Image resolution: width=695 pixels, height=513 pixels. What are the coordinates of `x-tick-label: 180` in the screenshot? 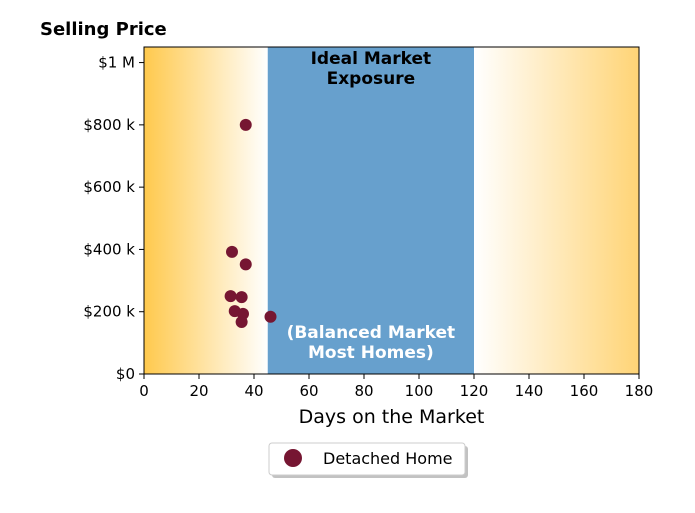 It's located at (639, 391).